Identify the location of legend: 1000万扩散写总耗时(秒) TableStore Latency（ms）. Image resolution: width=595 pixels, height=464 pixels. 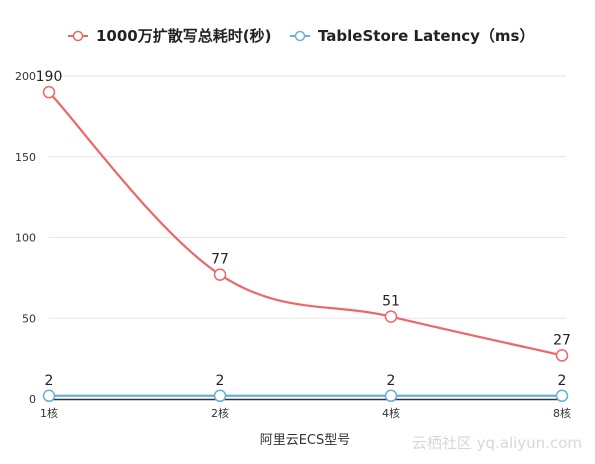
(301, 36).